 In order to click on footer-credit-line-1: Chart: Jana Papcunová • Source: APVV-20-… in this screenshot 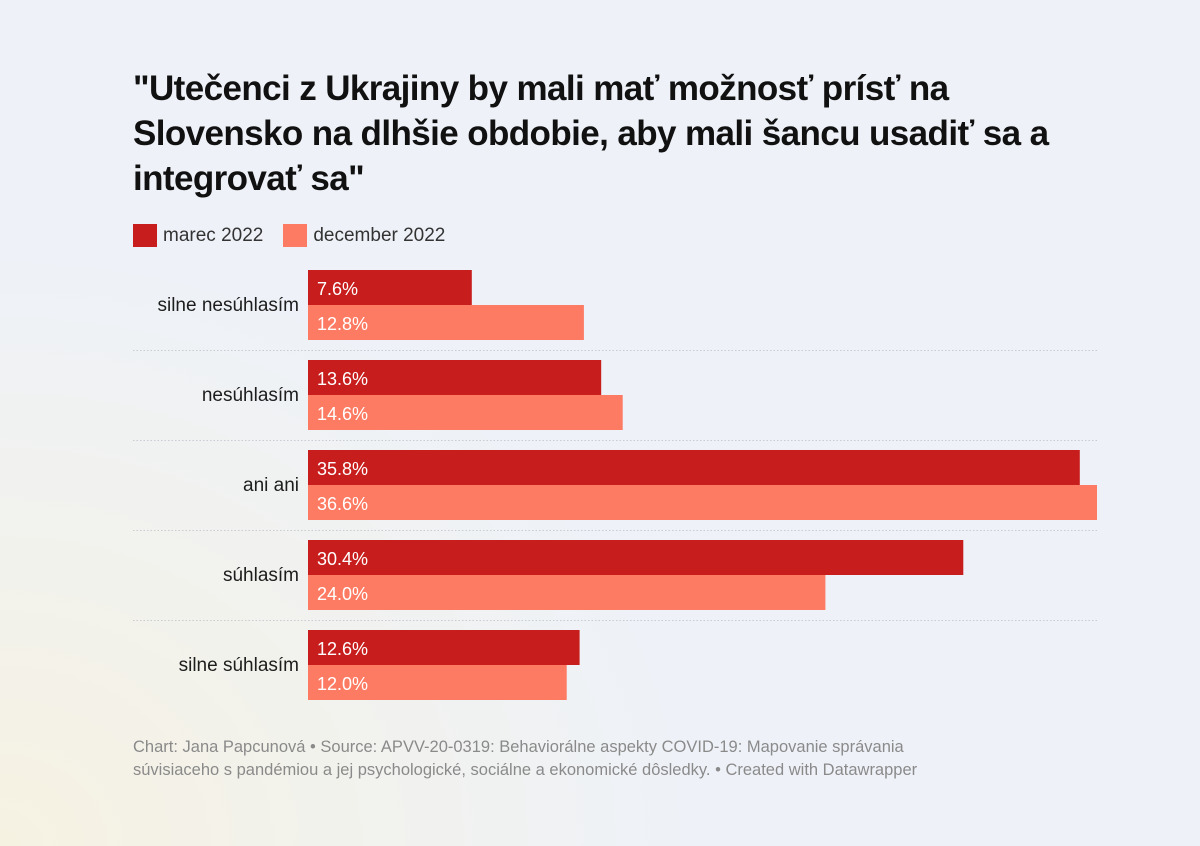, I will do `click(518, 747)`.